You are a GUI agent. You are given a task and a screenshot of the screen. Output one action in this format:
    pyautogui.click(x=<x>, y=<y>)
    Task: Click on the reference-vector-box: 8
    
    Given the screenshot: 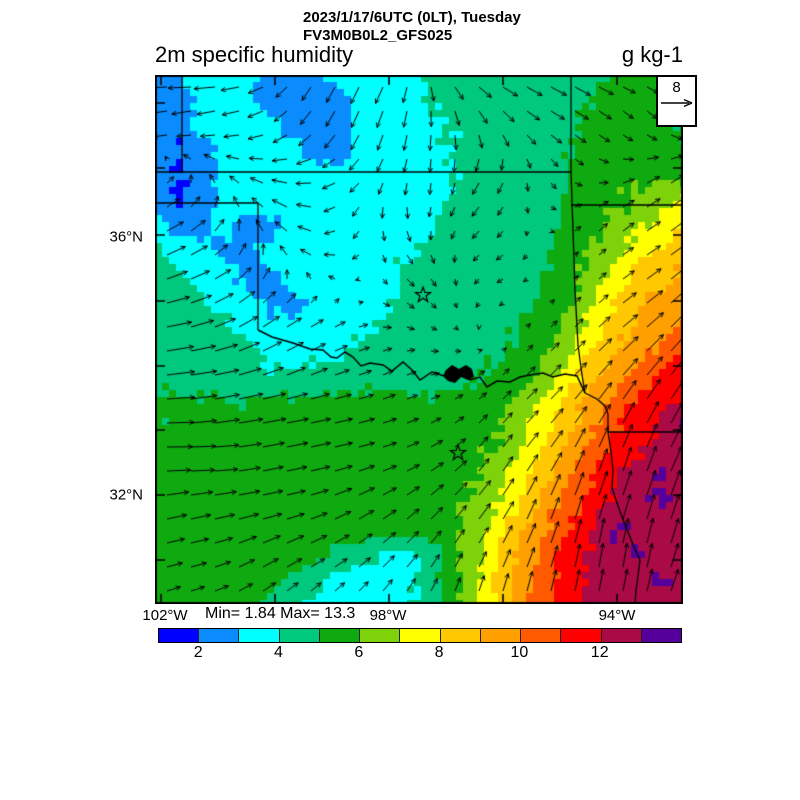 What is the action you would take?
    pyautogui.click(x=676, y=101)
    